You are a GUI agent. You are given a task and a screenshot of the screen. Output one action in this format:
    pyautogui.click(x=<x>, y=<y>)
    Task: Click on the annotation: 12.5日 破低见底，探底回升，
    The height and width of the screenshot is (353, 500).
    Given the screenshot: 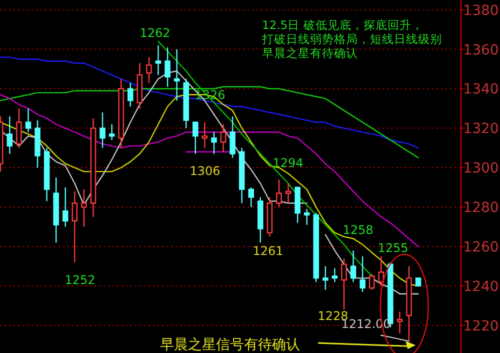 What is the action you would take?
    pyautogui.click(x=343, y=25)
    